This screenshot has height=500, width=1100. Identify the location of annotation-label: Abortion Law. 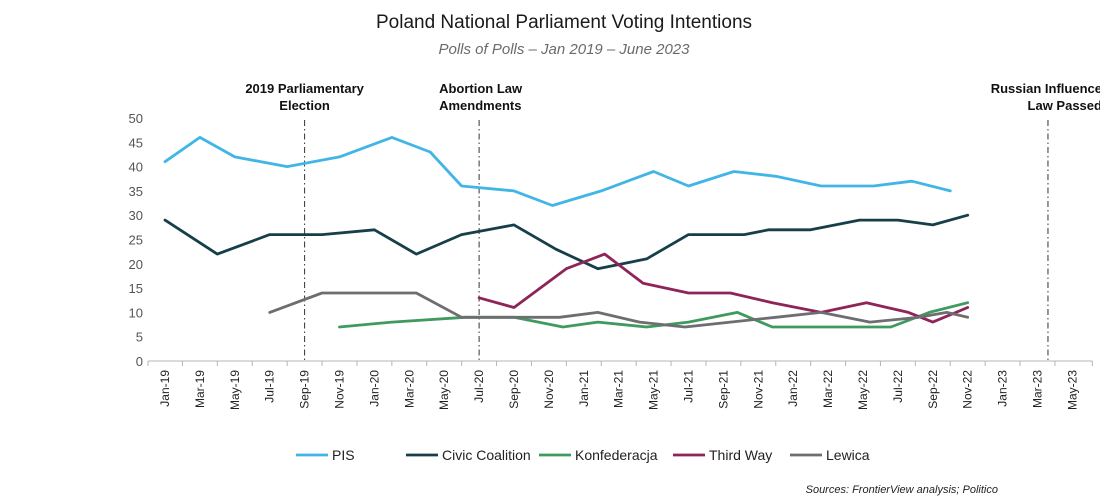
(481, 88).